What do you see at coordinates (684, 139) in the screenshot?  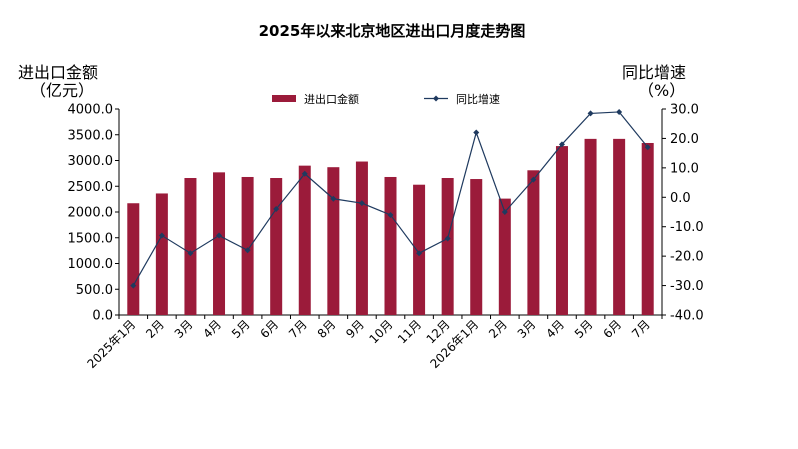 I see `right-tick-label: 20.0` at bounding box center [684, 139].